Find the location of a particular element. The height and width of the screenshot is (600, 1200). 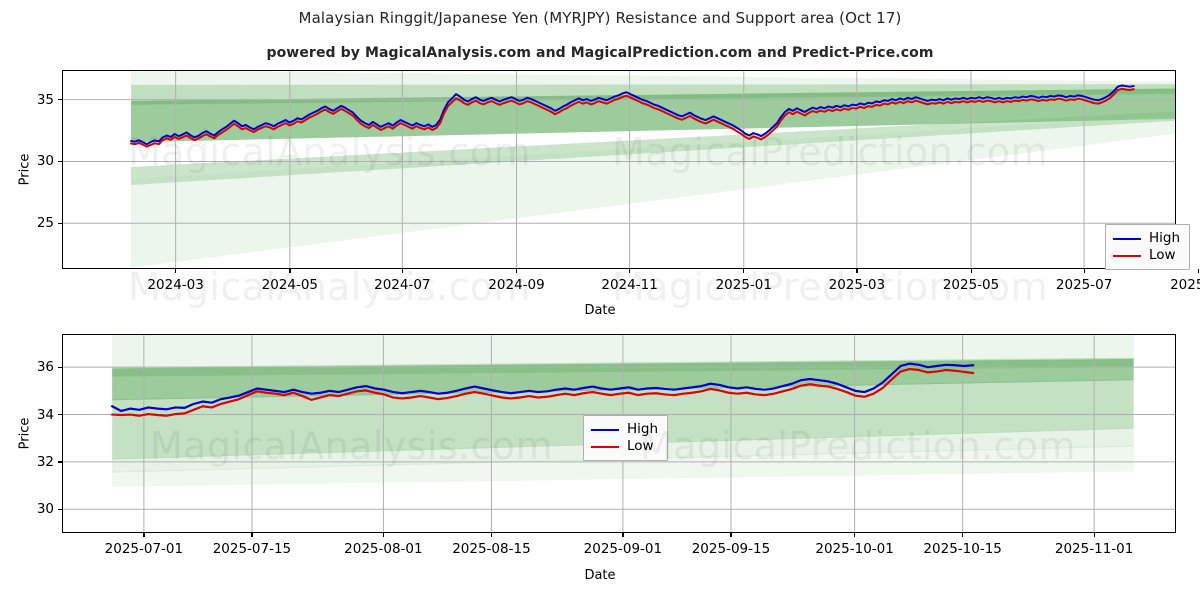

x-tick-label: 2025-07-01 is located at coordinates (144, 549).